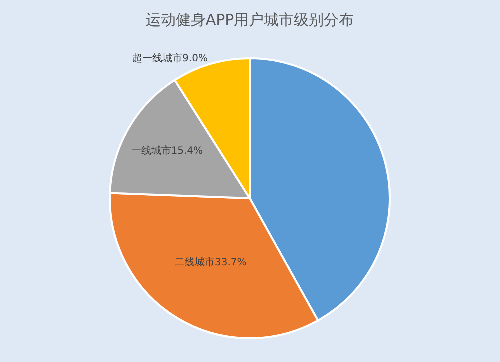  What do you see at coordinates (167, 150) in the screenshot?
I see `slice-label: 一线城市15.4%` at bounding box center [167, 150].